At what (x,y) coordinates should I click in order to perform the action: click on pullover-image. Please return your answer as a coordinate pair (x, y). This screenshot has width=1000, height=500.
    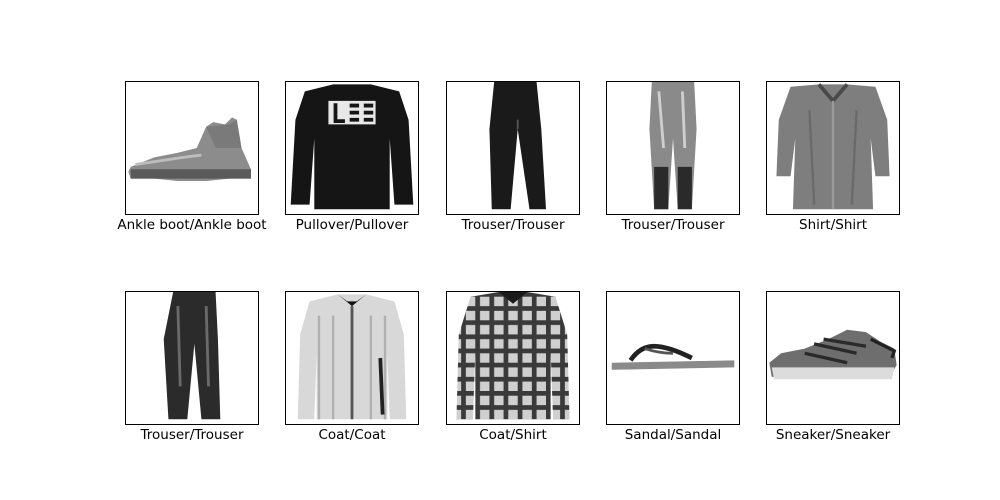
    Looking at the image, I should click on (352, 148).